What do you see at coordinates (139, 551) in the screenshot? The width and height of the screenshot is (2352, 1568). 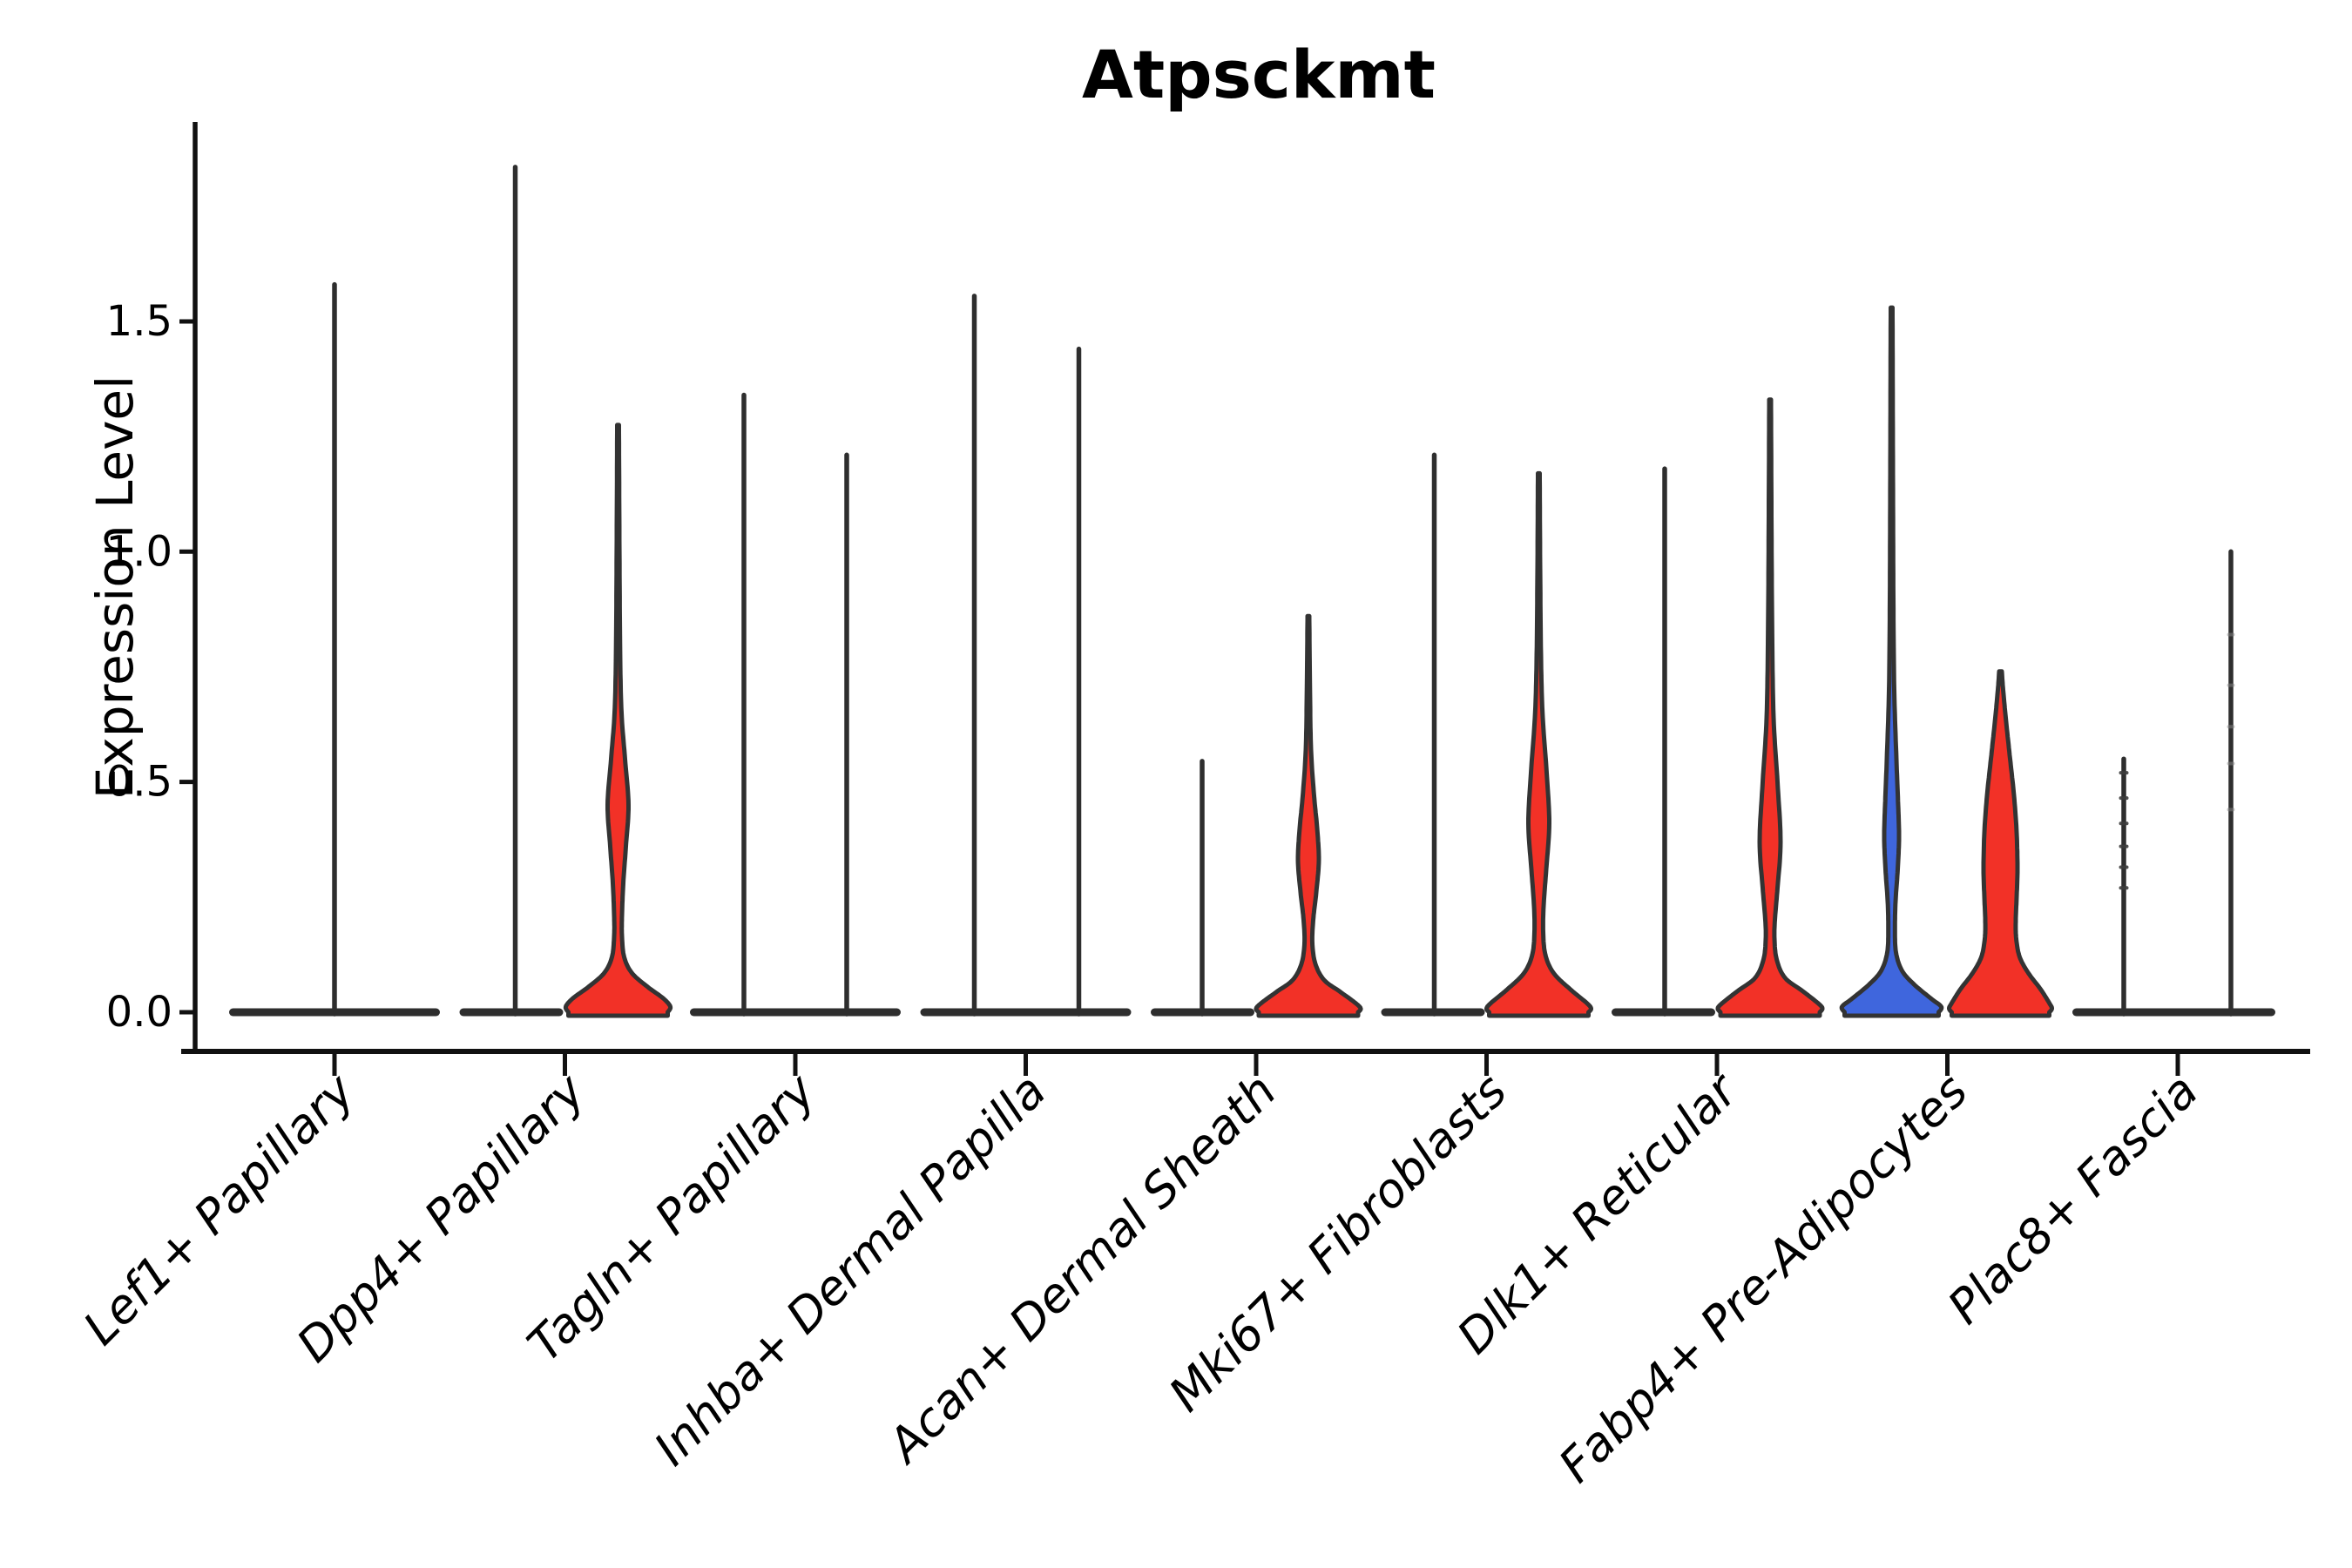 I see `y-tick-label-1.0: 1.0` at bounding box center [139, 551].